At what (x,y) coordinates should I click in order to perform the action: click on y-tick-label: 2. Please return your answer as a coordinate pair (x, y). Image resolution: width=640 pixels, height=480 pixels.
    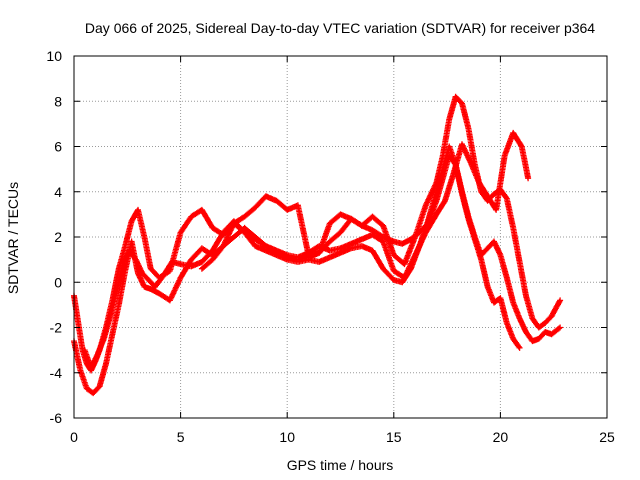
    Looking at the image, I should click on (58, 237).